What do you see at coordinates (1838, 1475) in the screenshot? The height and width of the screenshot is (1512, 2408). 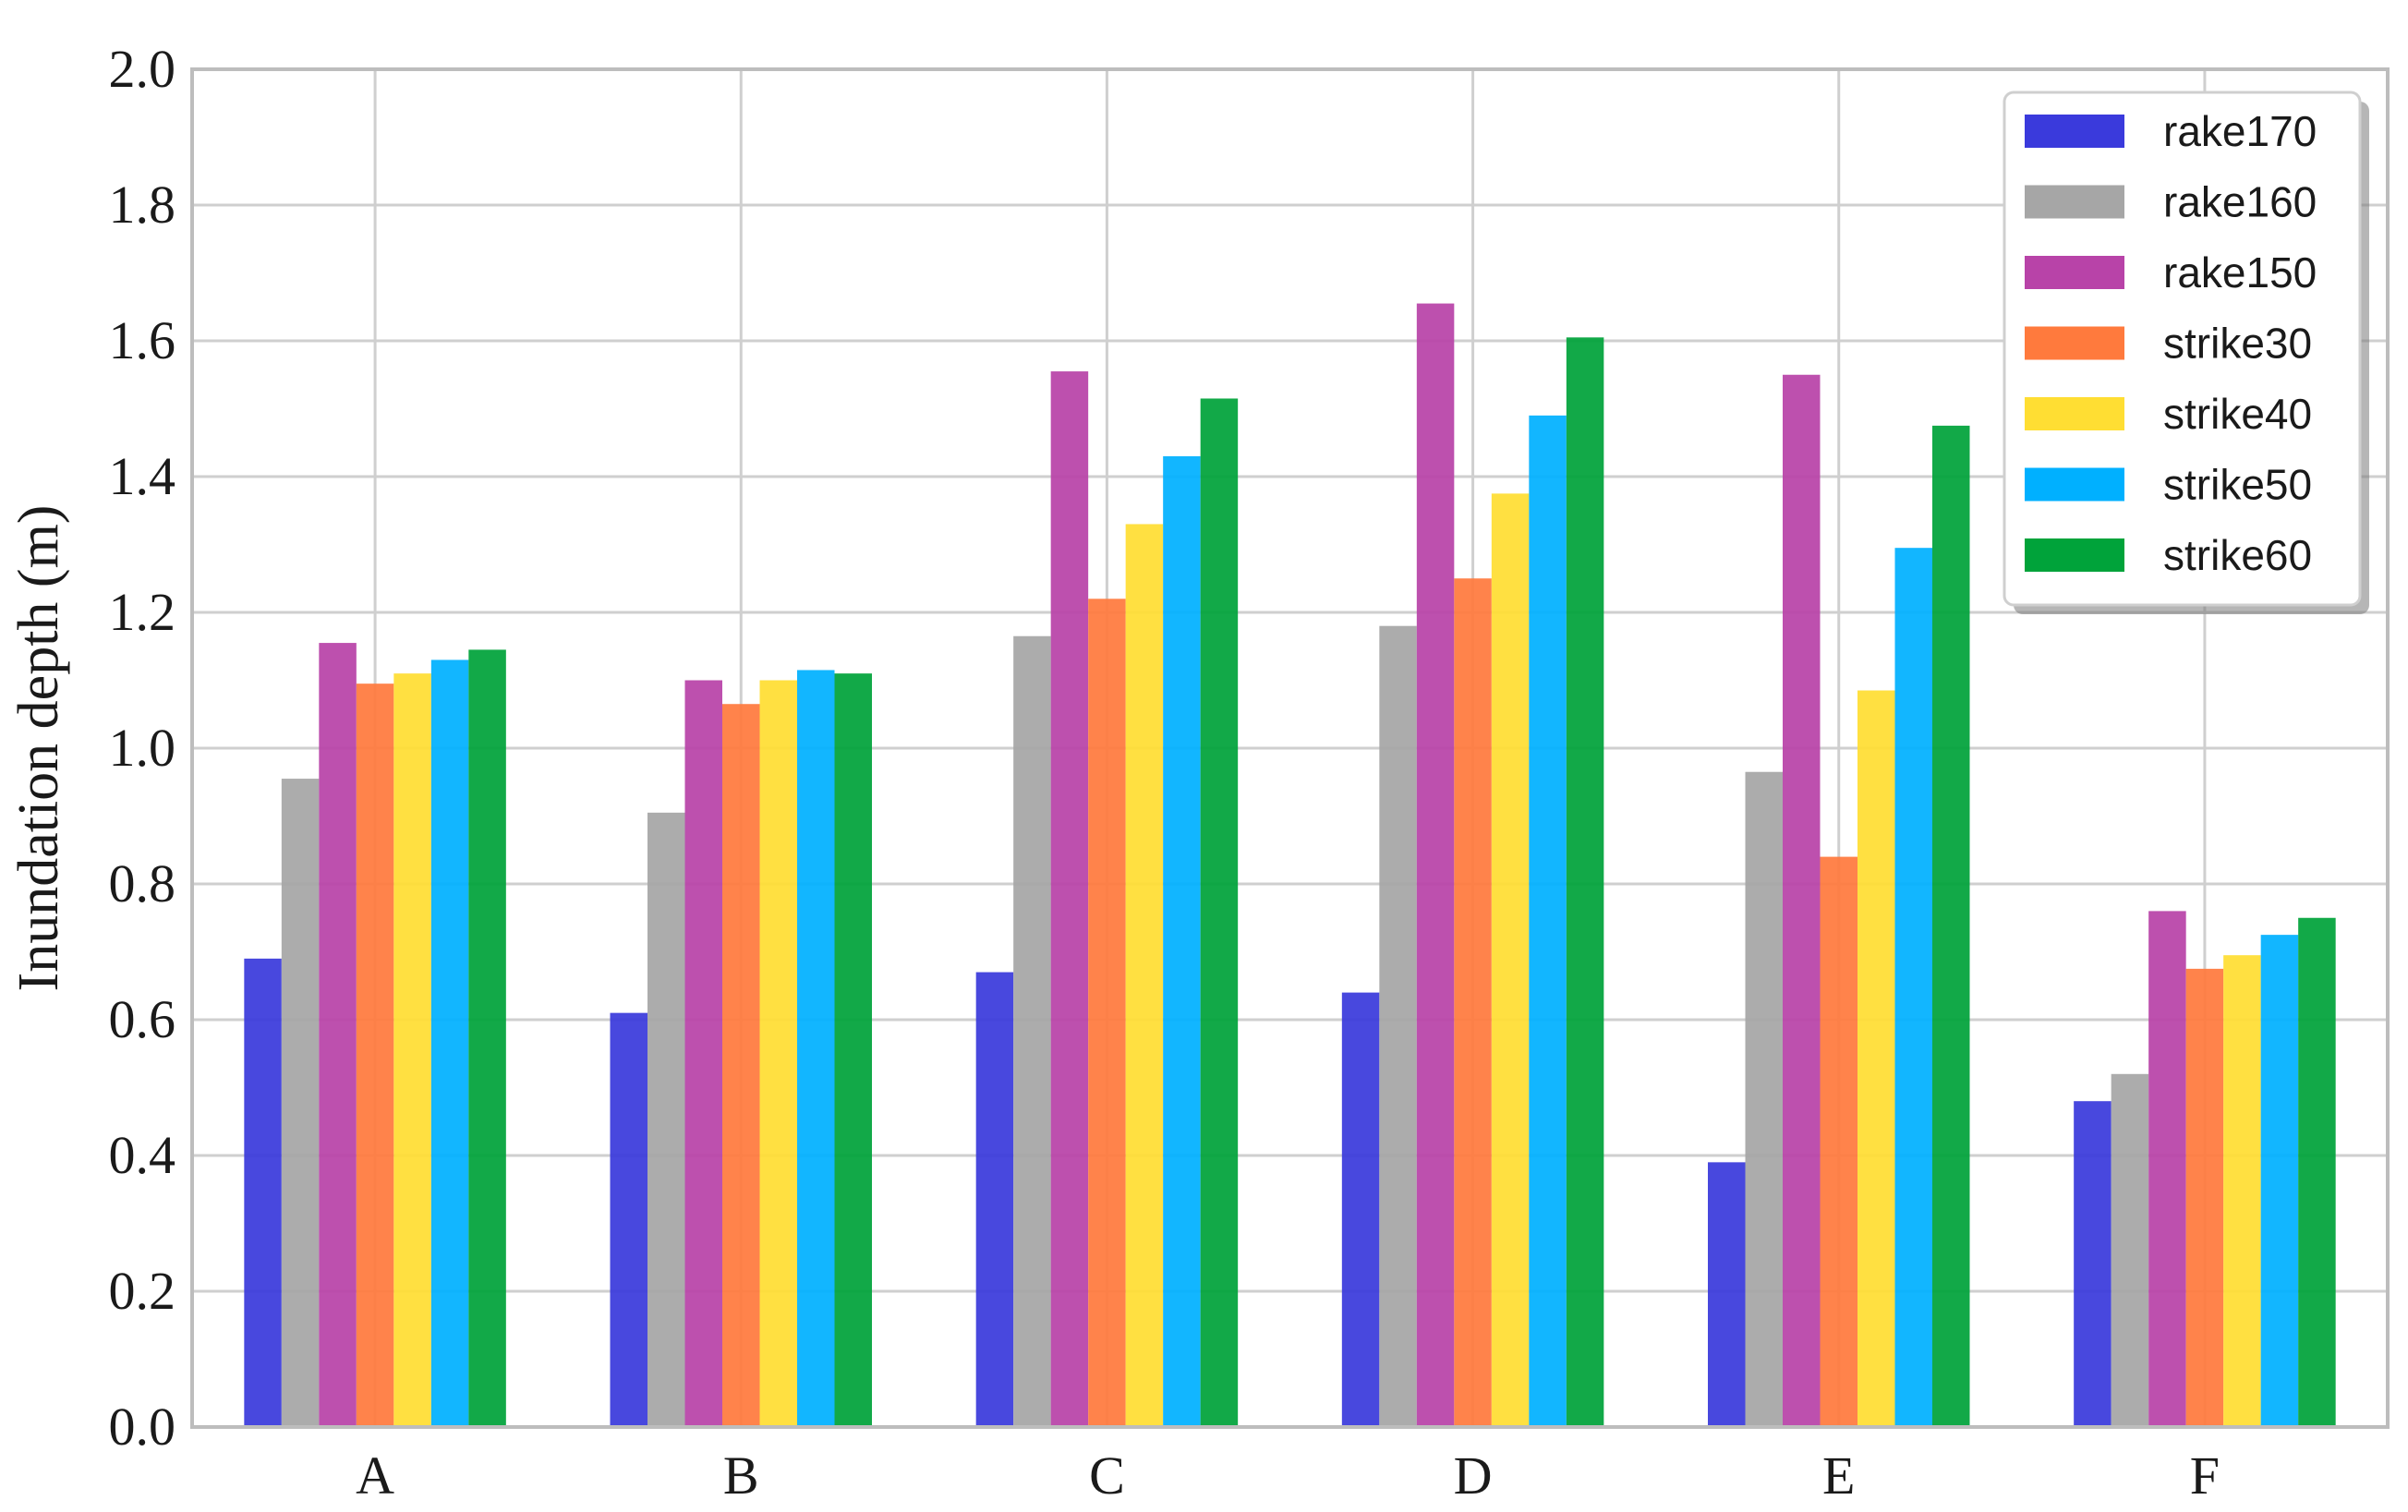 I see `x-tick-label: E` at bounding box center [1838, 1475].